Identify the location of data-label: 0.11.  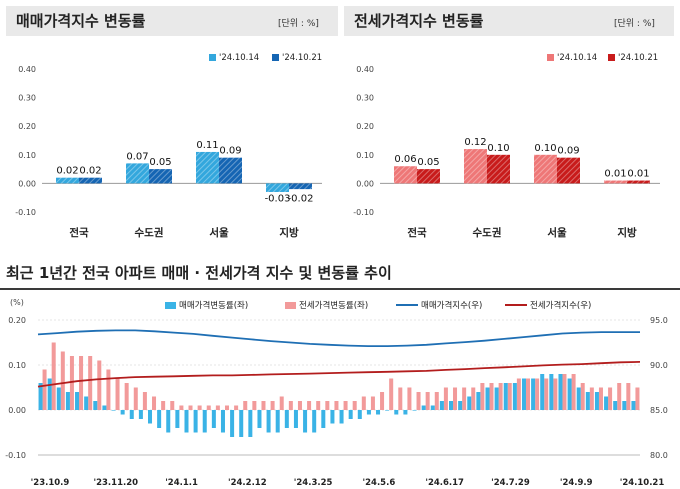
(207, 145).